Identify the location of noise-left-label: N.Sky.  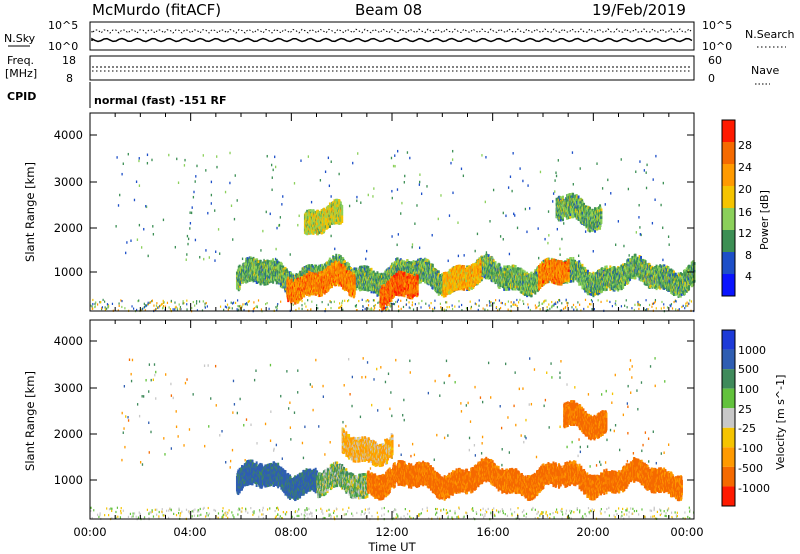
(20, 38).